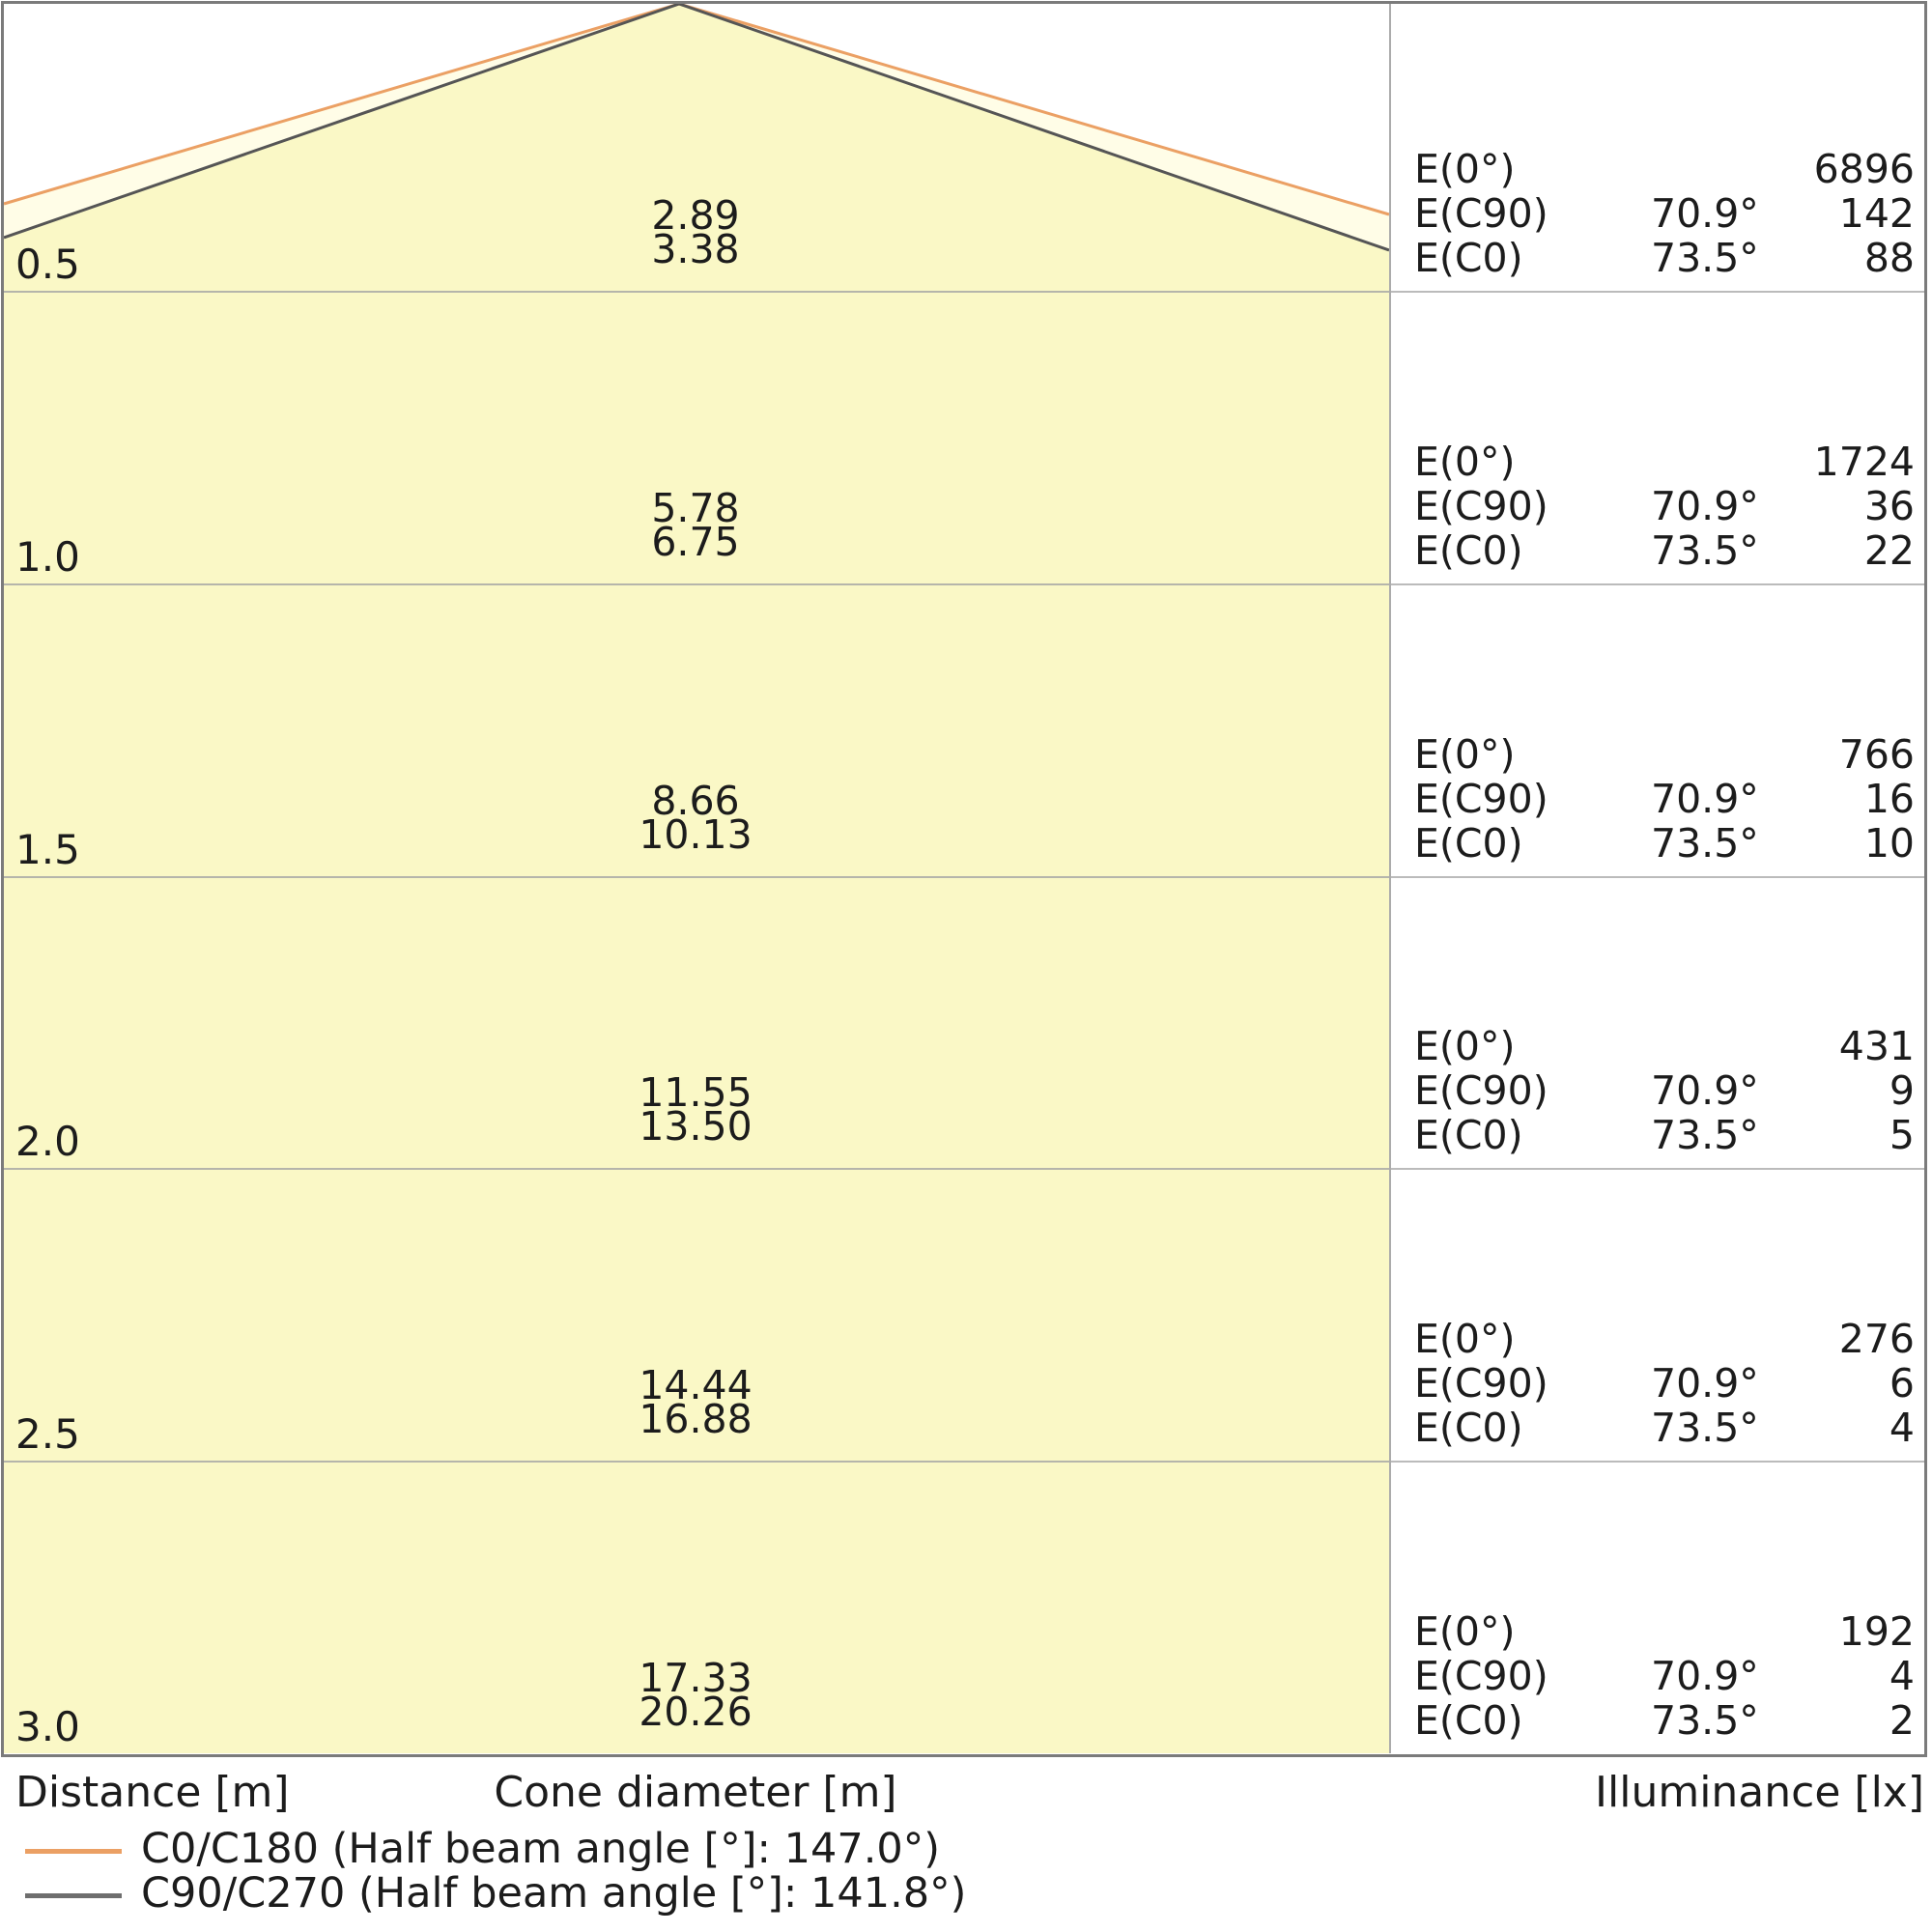  What do you see at coordinates (696, 1385) in the screenshot?
I see `cone-diameter-c90: 14.44` at bounding box center [696, 1385].